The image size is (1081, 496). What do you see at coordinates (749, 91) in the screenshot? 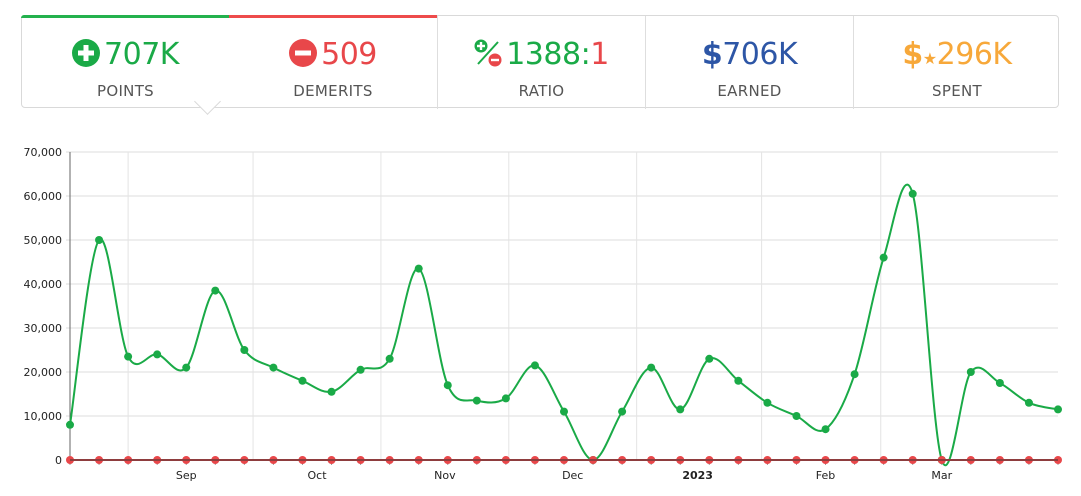
I see `earned-label: EARNED` at bounding box center [749, 91].